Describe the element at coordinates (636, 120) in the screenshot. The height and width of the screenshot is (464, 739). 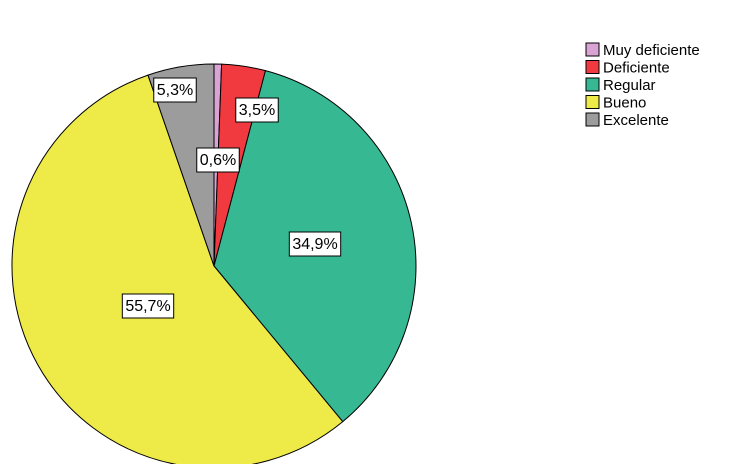
I see `legend-label: Excelente` at that location.